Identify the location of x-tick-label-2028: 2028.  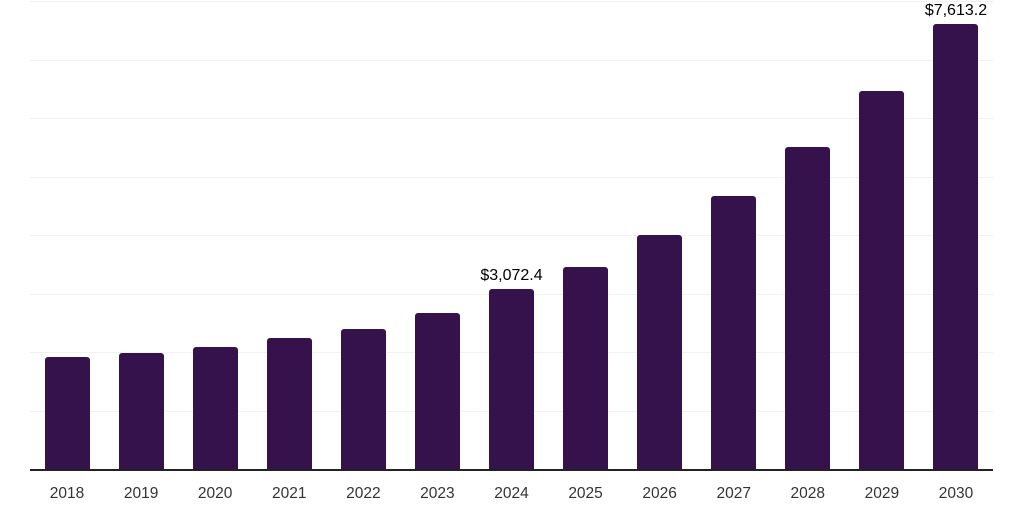
(808, 493).